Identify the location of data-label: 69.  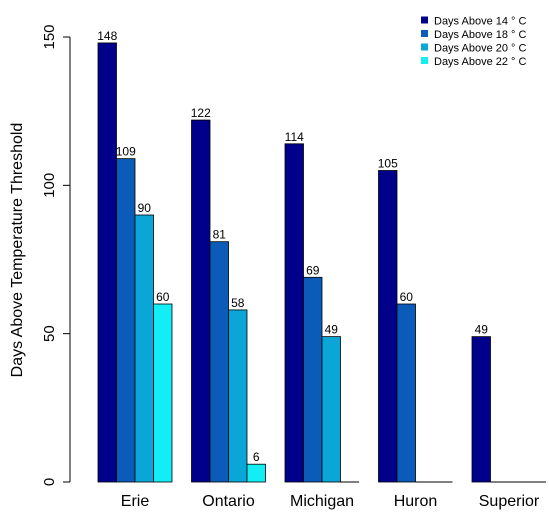
(313, 270).